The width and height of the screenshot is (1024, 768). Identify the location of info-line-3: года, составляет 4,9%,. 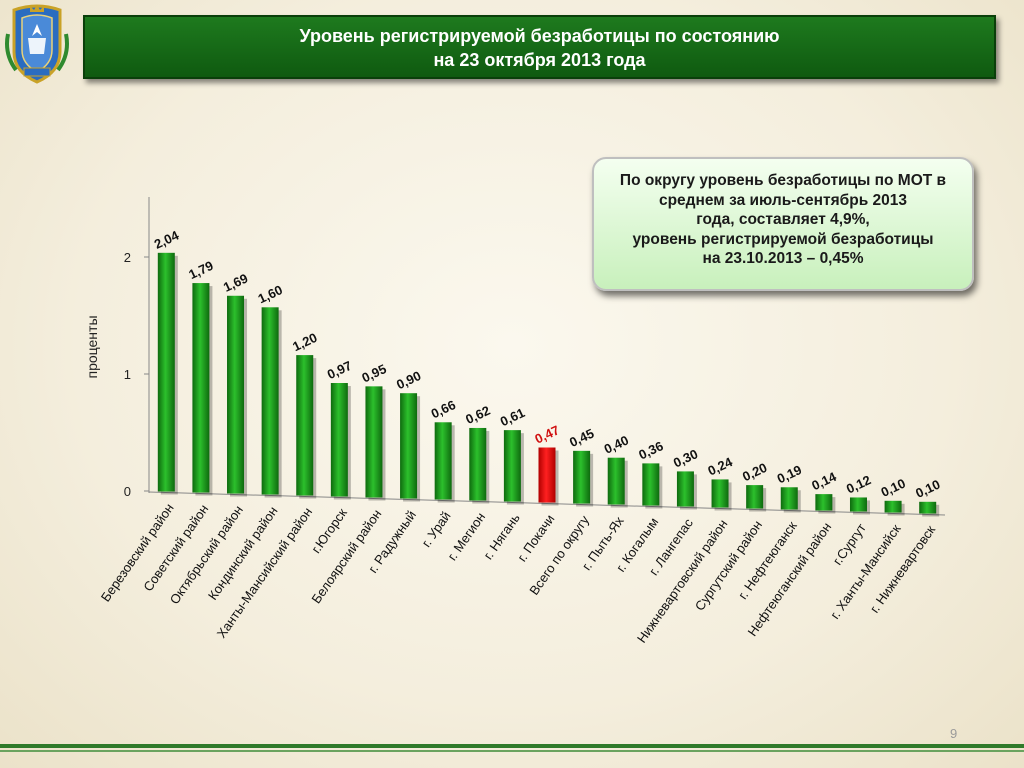
(783, 219).